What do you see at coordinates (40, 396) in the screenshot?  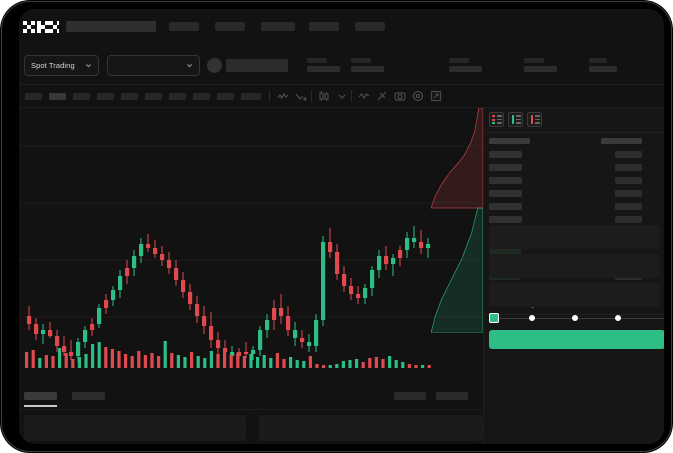 I see `tab-open-orders` at bounding box center [40, 396].